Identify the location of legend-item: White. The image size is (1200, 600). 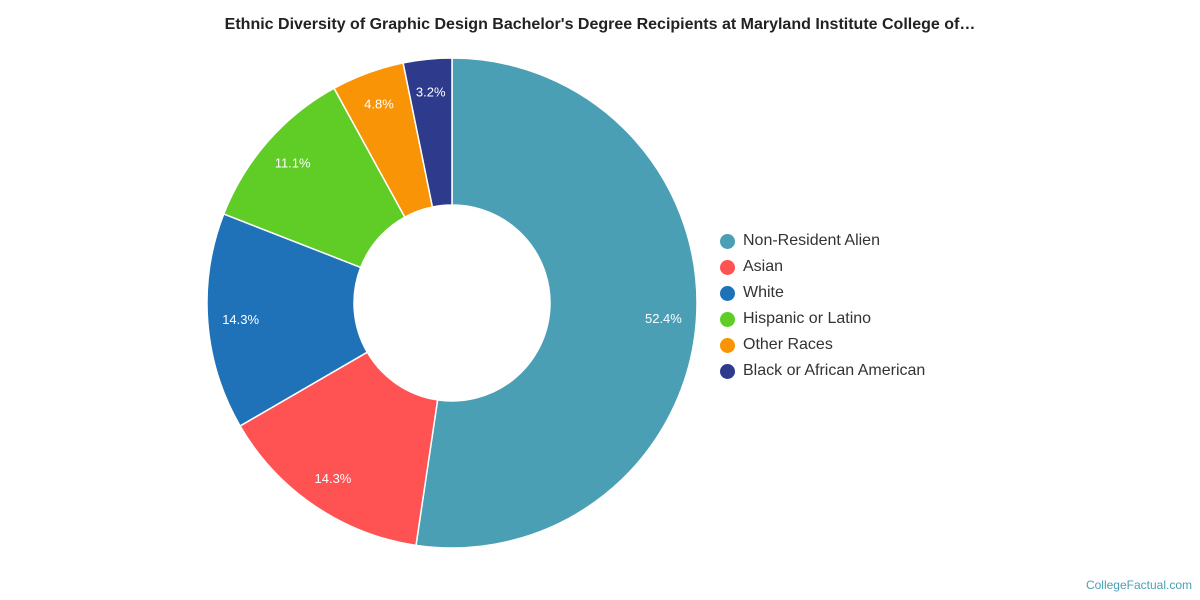
(822, 293).